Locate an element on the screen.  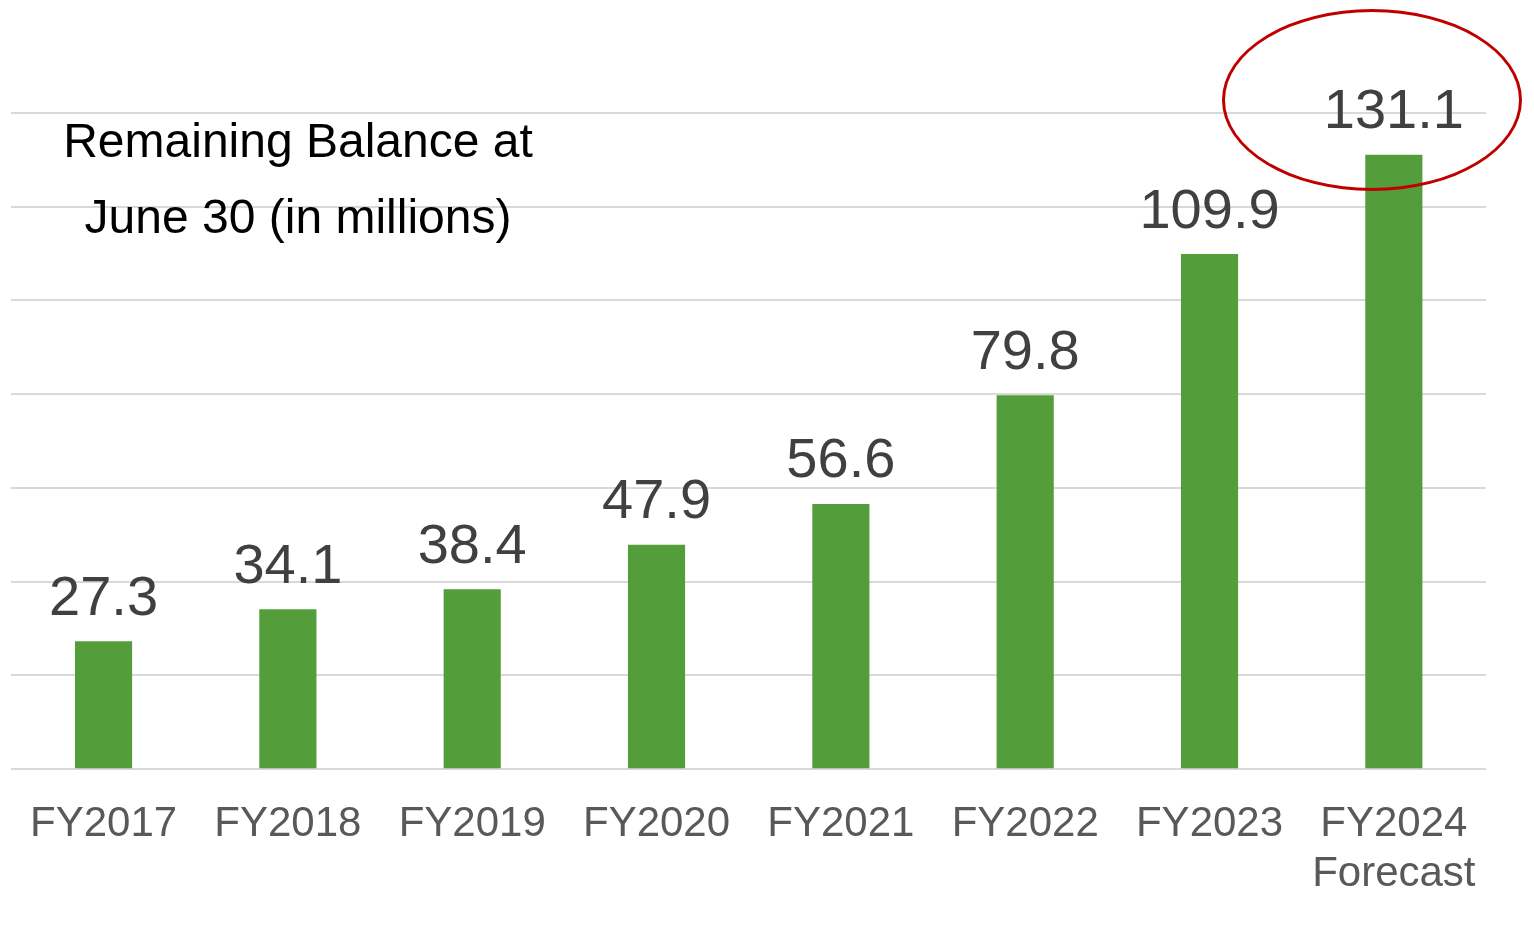
text: Remaining Balance at June 30 (in millions) is located at coordinates (298, 179).